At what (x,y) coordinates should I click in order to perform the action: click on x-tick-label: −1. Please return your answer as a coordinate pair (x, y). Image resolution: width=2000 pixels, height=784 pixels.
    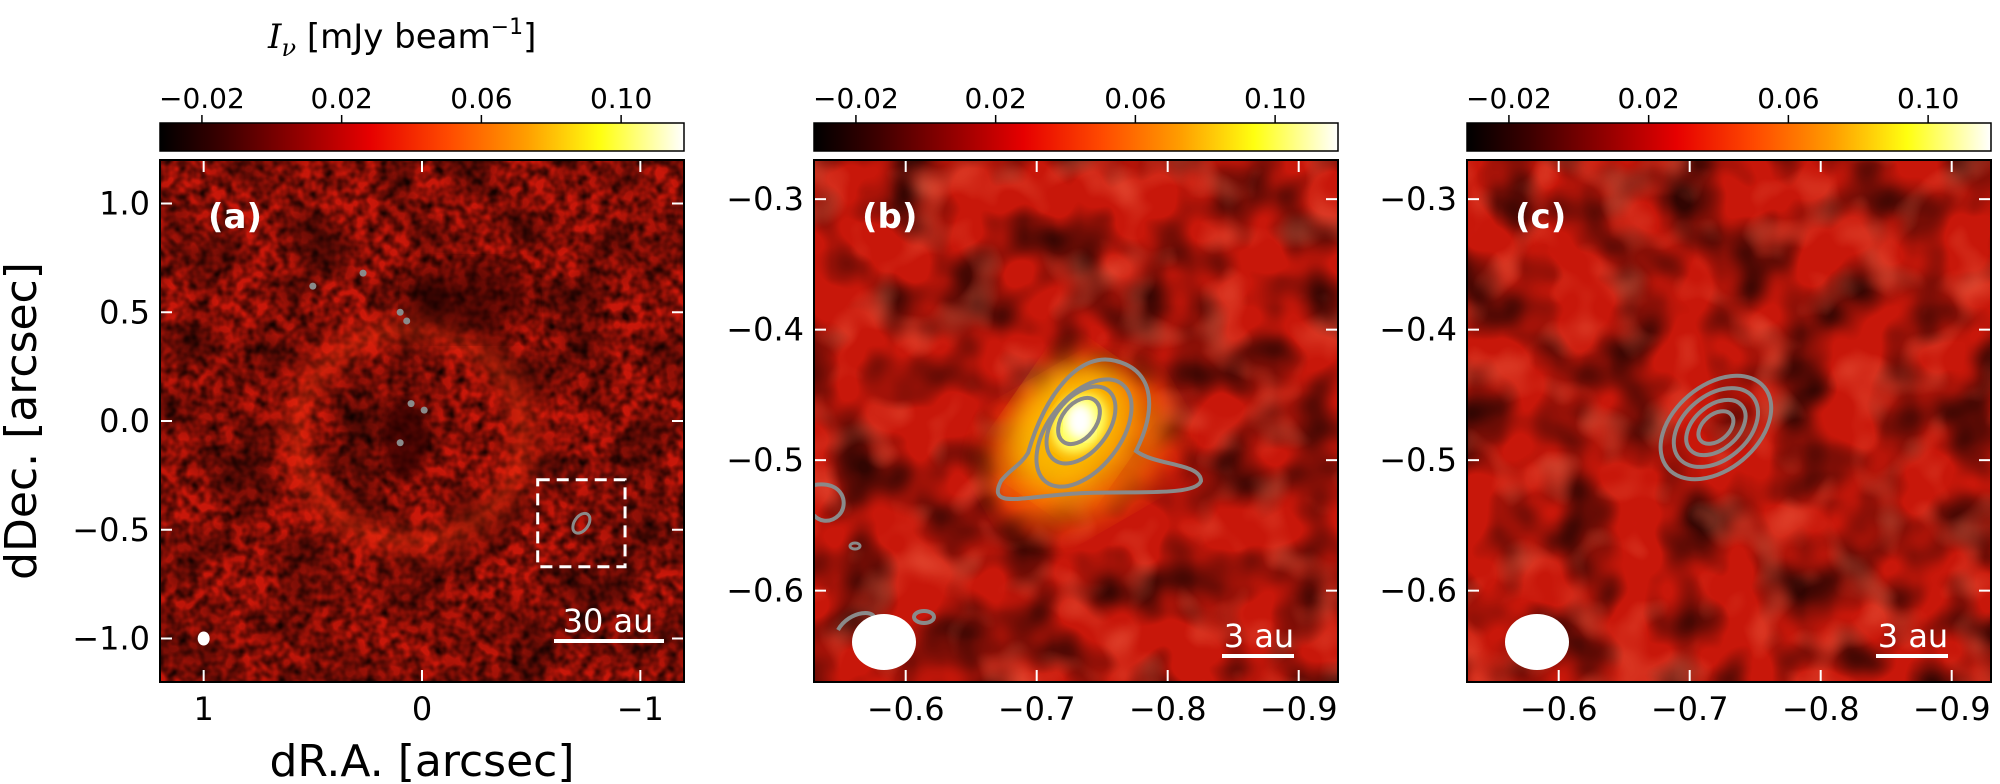
    Looking at the image, I should click on (640, 709).